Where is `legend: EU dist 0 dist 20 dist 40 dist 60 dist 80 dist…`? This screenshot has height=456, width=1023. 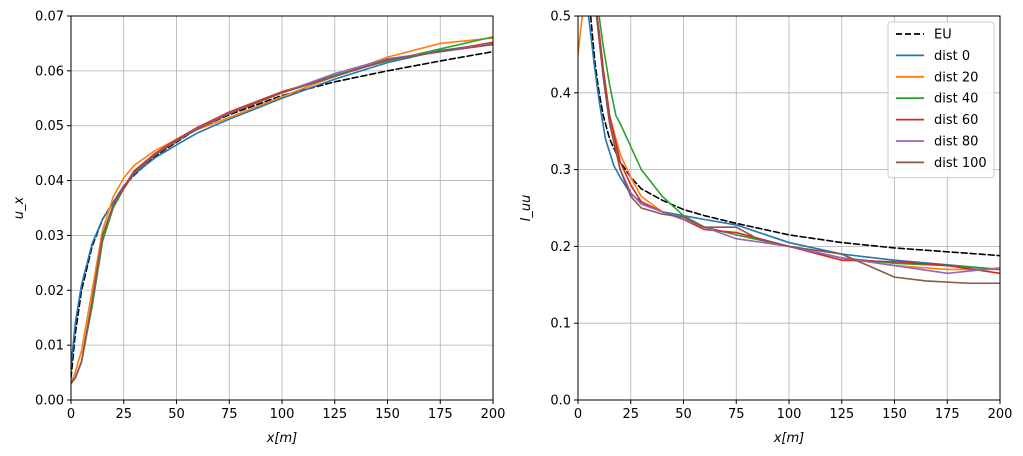
legend: EU dist 0 dist 20 dist 40 dist 60 dist 80 dist… is located at coordinates (941, 100).